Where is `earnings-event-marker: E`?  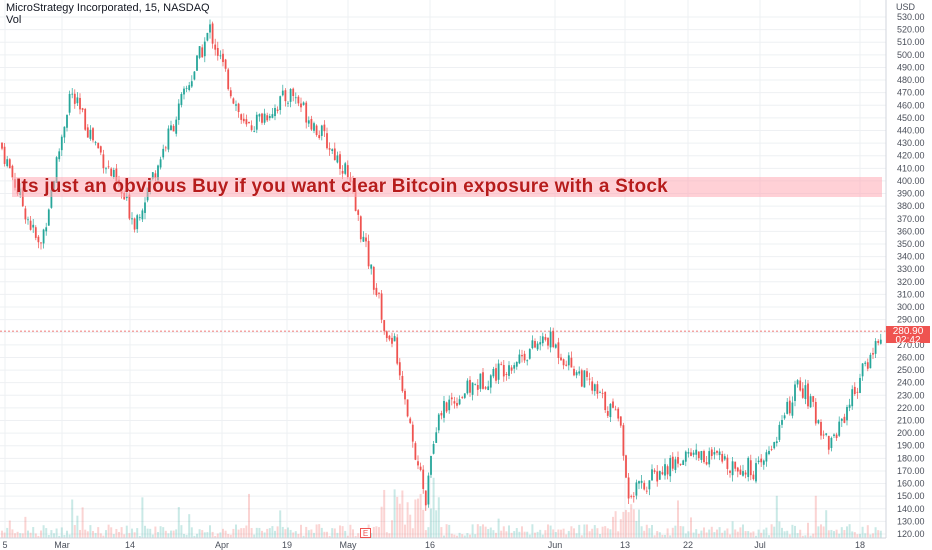 earnings-event-marker: E is located at coordinates (365, 533).